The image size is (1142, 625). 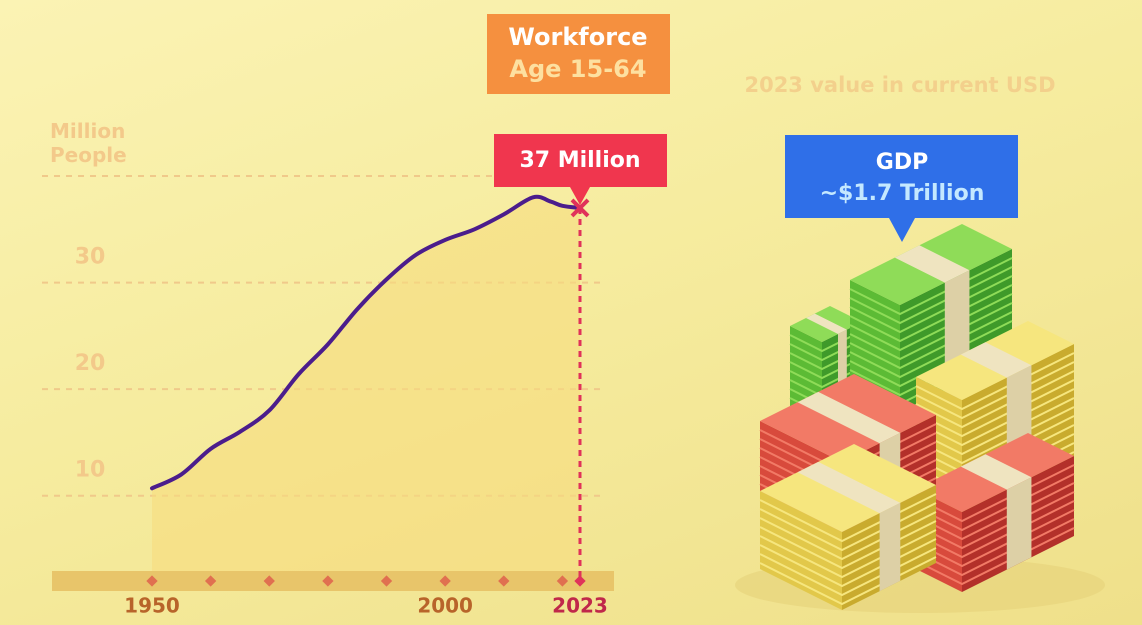 I want to click on y-axis-label: Million People, so click(x=88, y=143).